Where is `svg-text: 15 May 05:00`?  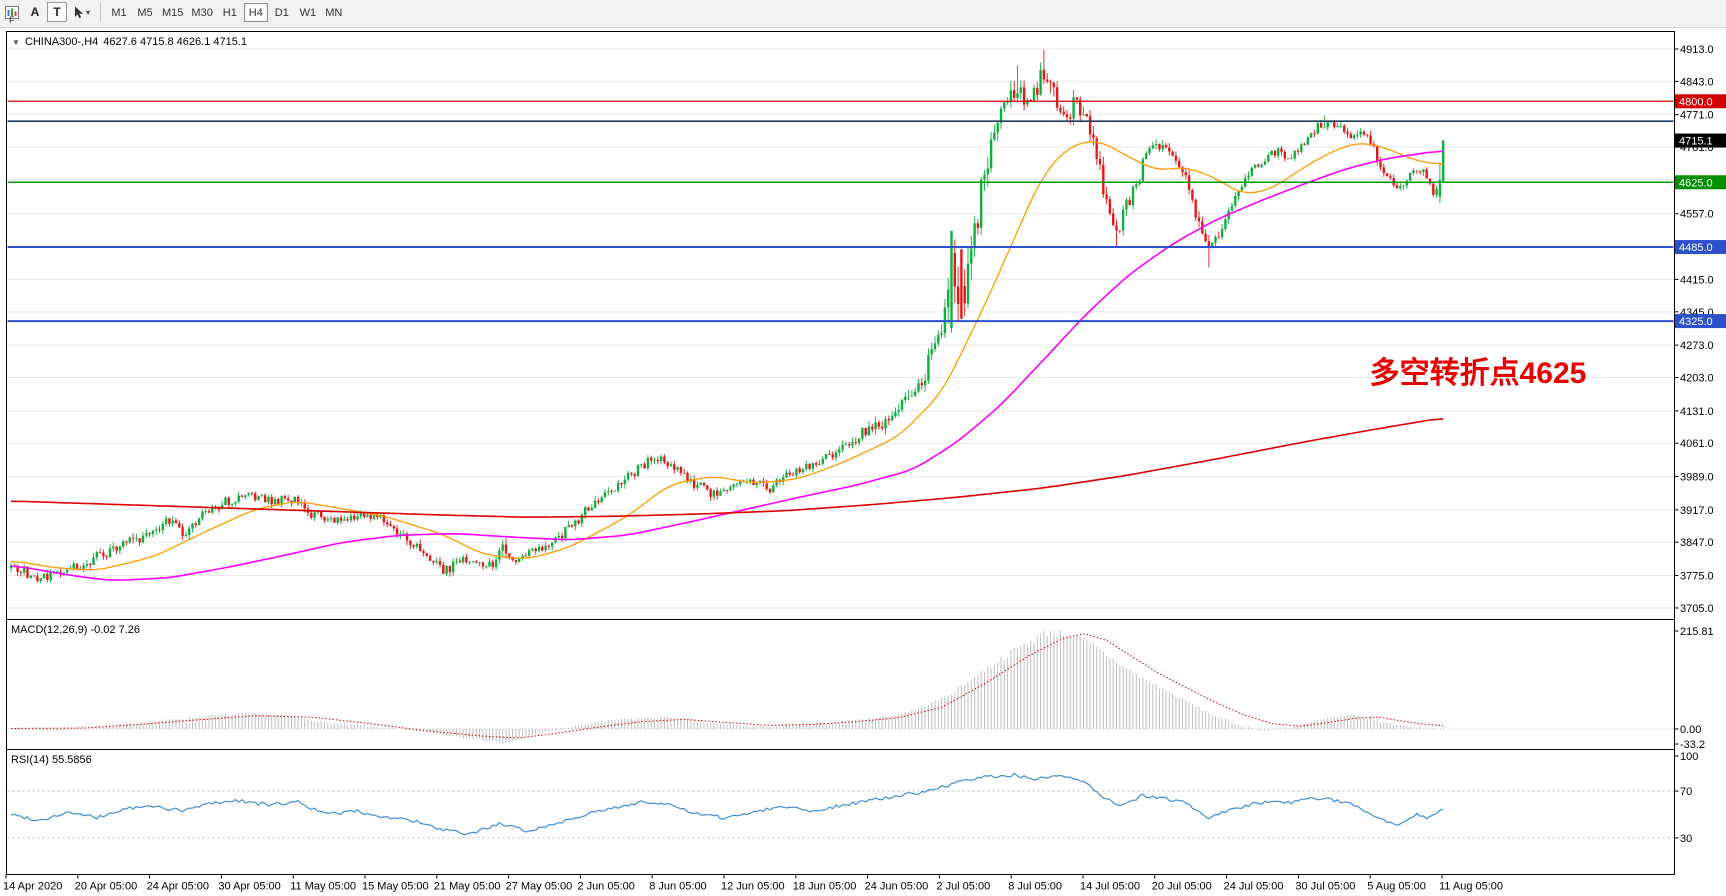
svg-text: 15 May 05:00 is located at coordinates (395, 887).